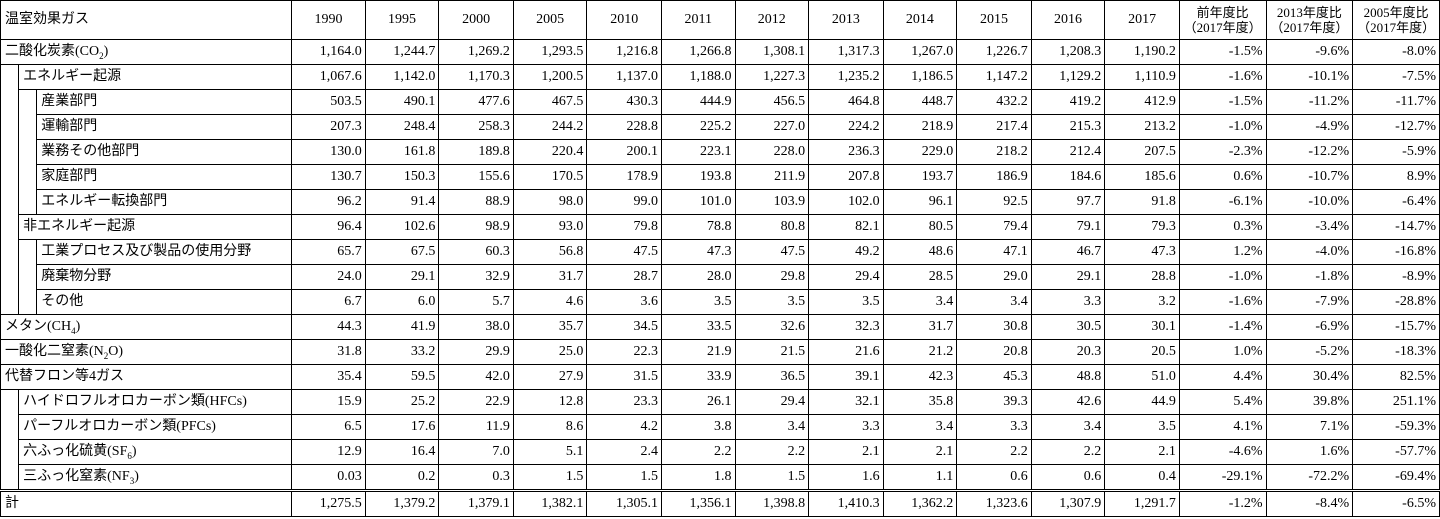  Describe the element at coordinates (846, 127) in the screenshot. I see `value-cell: 224.2` at that location.